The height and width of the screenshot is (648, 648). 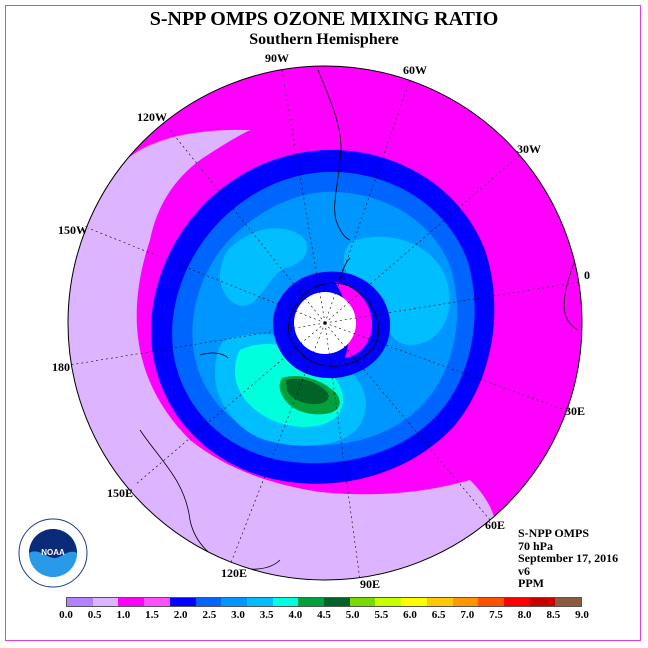 What do you see at coordinates (415, 70) in the screenshot?
I see `lon-label-60w: 60W` at bounding box center [415, 70].